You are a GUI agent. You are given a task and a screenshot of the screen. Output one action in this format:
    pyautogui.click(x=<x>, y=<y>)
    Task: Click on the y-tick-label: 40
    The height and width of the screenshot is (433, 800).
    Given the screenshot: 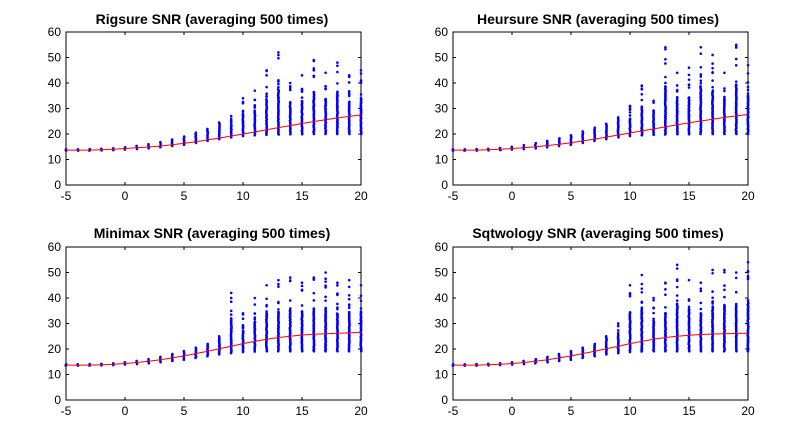 What is the action you would take?
    pyautogui.click(x=55, y=83)
    